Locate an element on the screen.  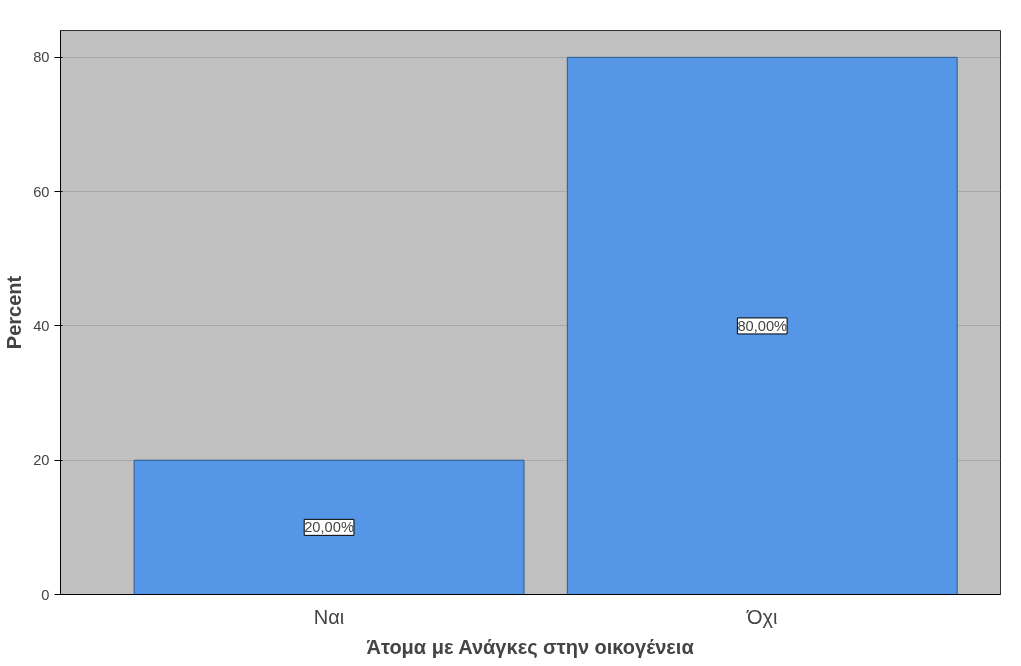
x-axis-title: Άτομα με Ανάγκες στην οικογένεια is located at coordinates (530, 646).